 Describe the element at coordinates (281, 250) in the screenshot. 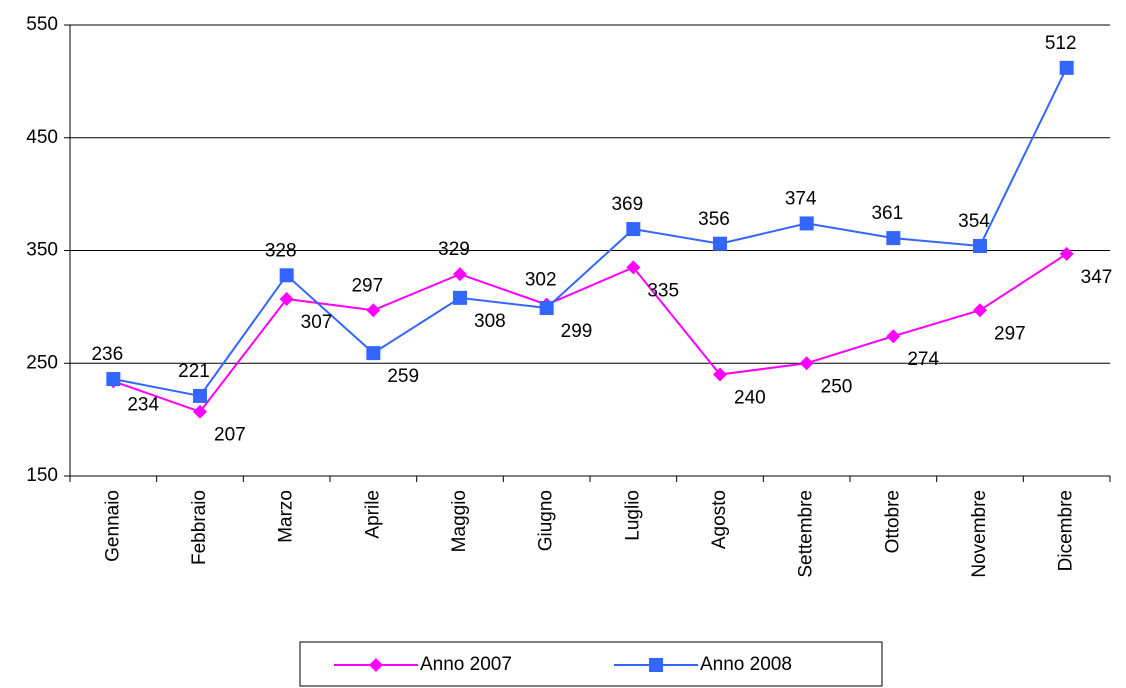

I see `data-label: 328` at that location.